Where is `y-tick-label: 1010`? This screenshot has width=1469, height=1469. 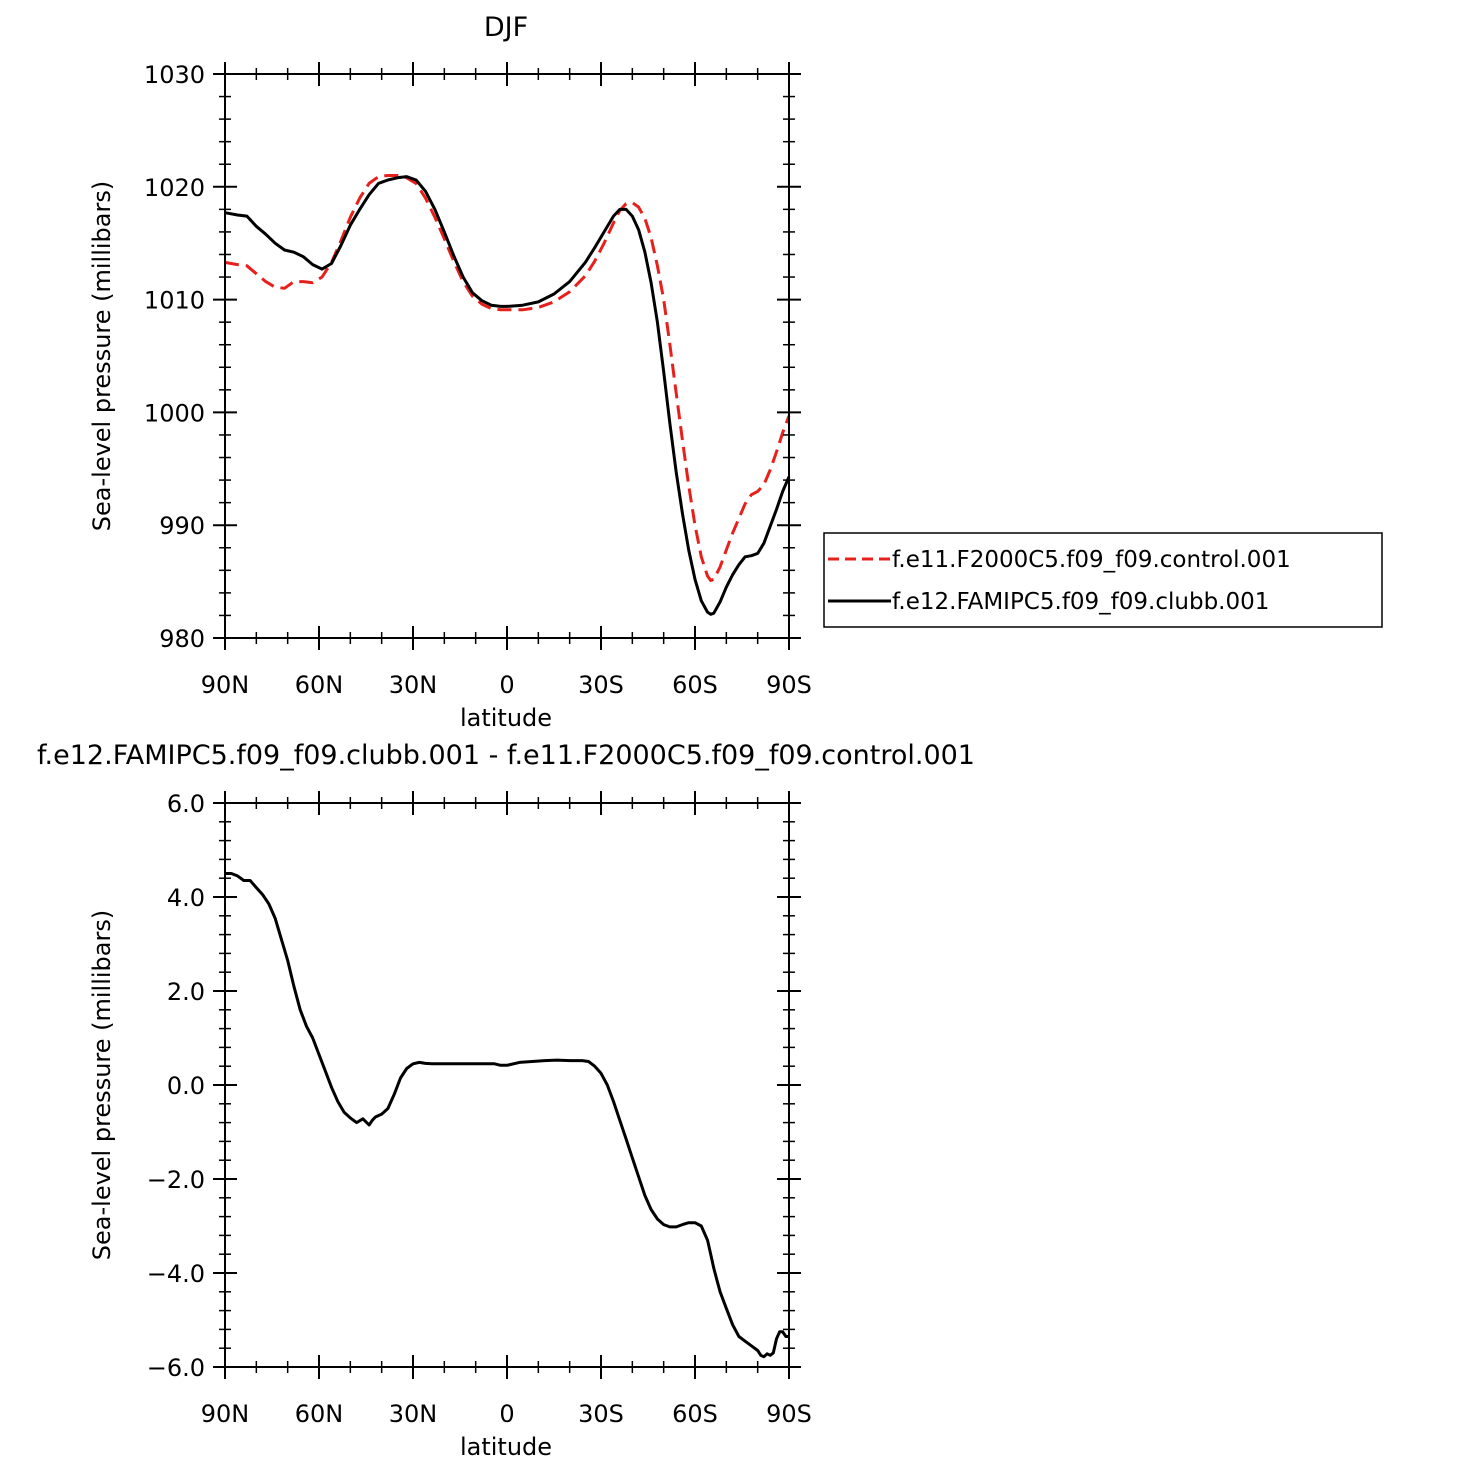
y-tick-label: 1010 is located at coordinates (174, 301).